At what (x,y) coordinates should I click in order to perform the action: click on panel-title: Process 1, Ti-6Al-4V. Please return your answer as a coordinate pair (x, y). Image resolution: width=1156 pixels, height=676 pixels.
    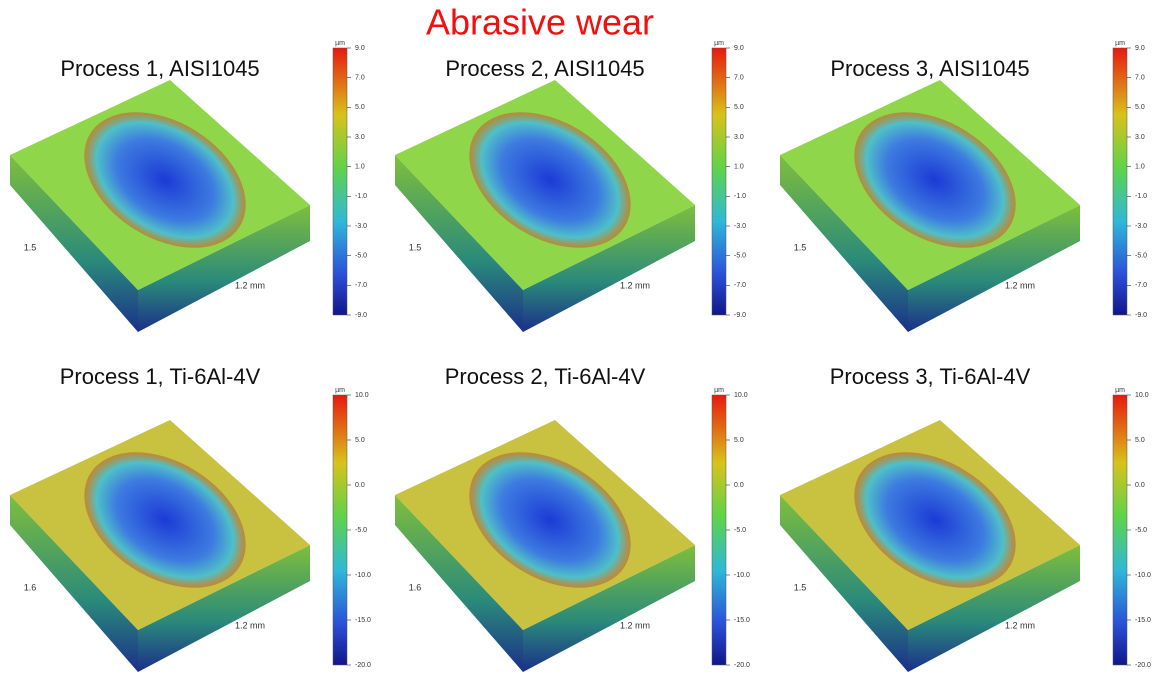
    Looking at the image, I should click on (160, 376).